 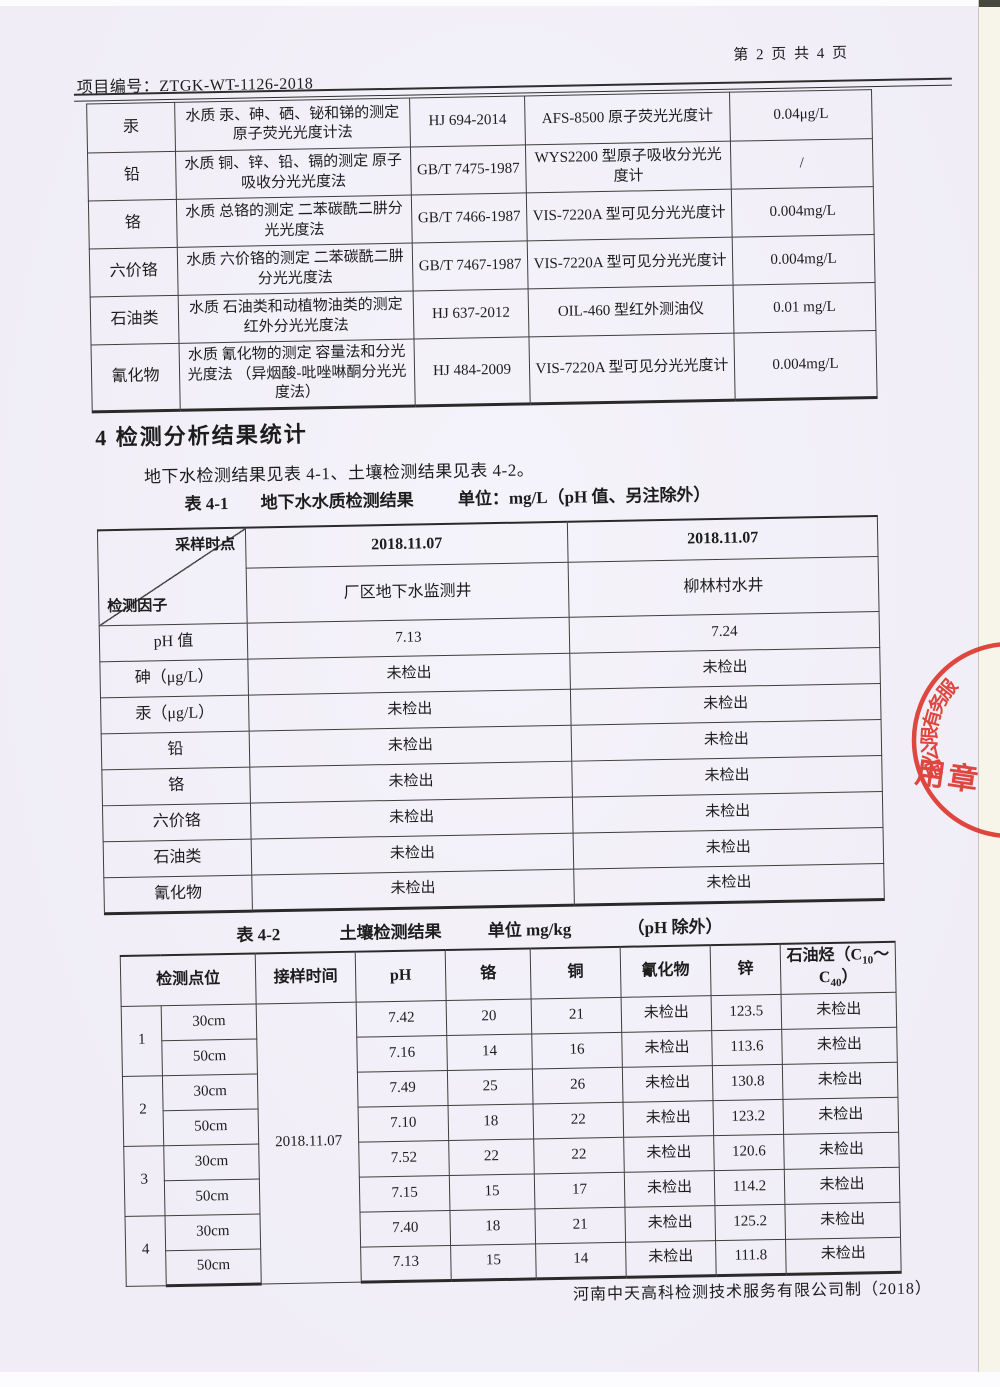 I want to click on cell-ph: 7.15, so click(x=404, y=1193).